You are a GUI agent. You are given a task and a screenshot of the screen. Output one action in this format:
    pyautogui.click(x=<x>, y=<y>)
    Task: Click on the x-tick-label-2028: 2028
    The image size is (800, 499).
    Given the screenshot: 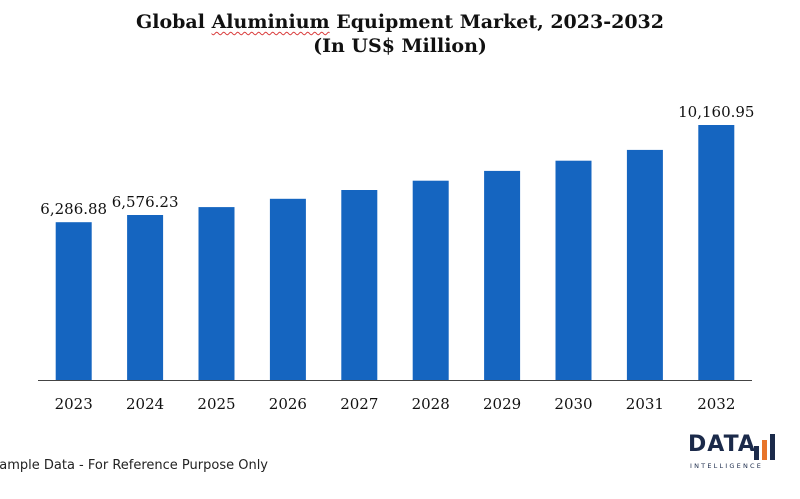 What is the action you would take?
    pyautogui.click(x=431, y=404)
    